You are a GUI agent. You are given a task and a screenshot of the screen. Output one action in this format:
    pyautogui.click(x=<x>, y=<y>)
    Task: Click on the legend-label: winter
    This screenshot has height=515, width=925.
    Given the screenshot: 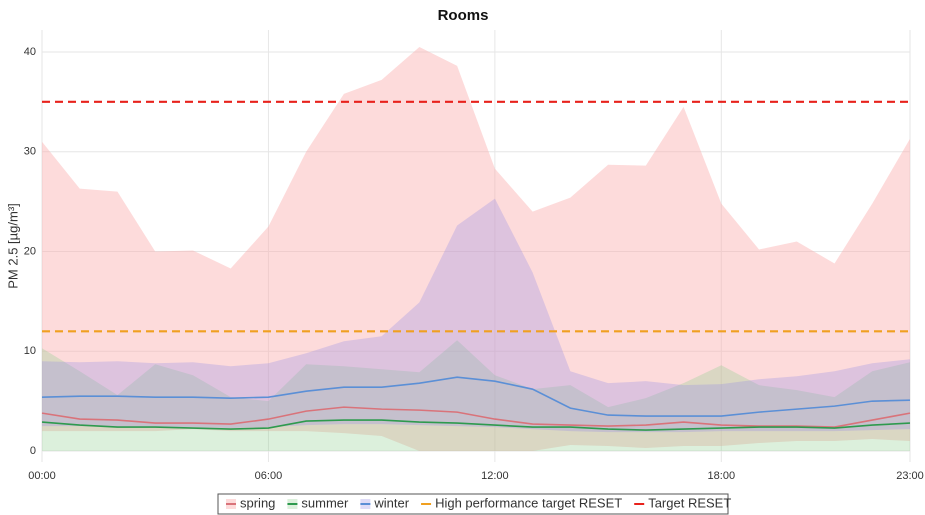 What is the action you would take?
    pyautogui.click(x=391, y=502)
    